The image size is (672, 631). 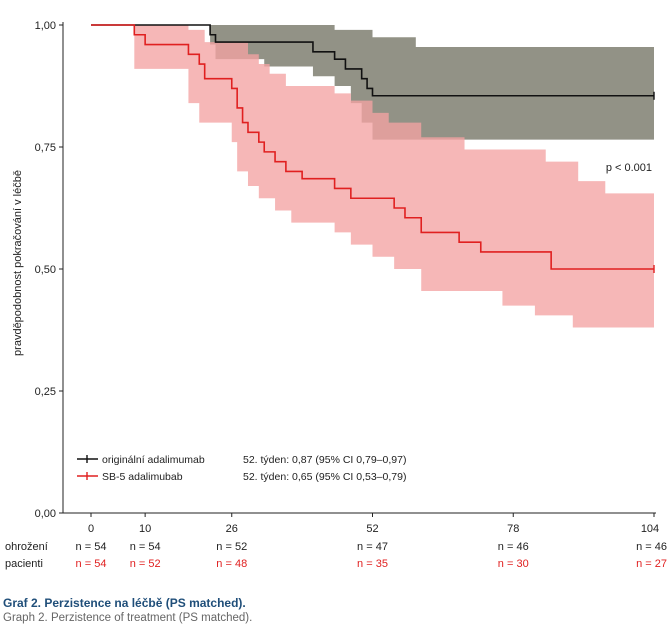 What do you see at coordinates (145, 529) in the screenshot?
I see `x-tick-label: 10` at bounding box center [145, 529].